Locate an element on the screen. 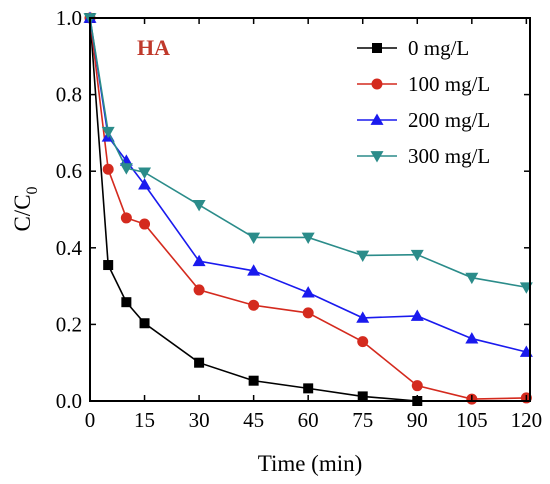  x-tick-label: 90 is located at coordinates (417, 420).